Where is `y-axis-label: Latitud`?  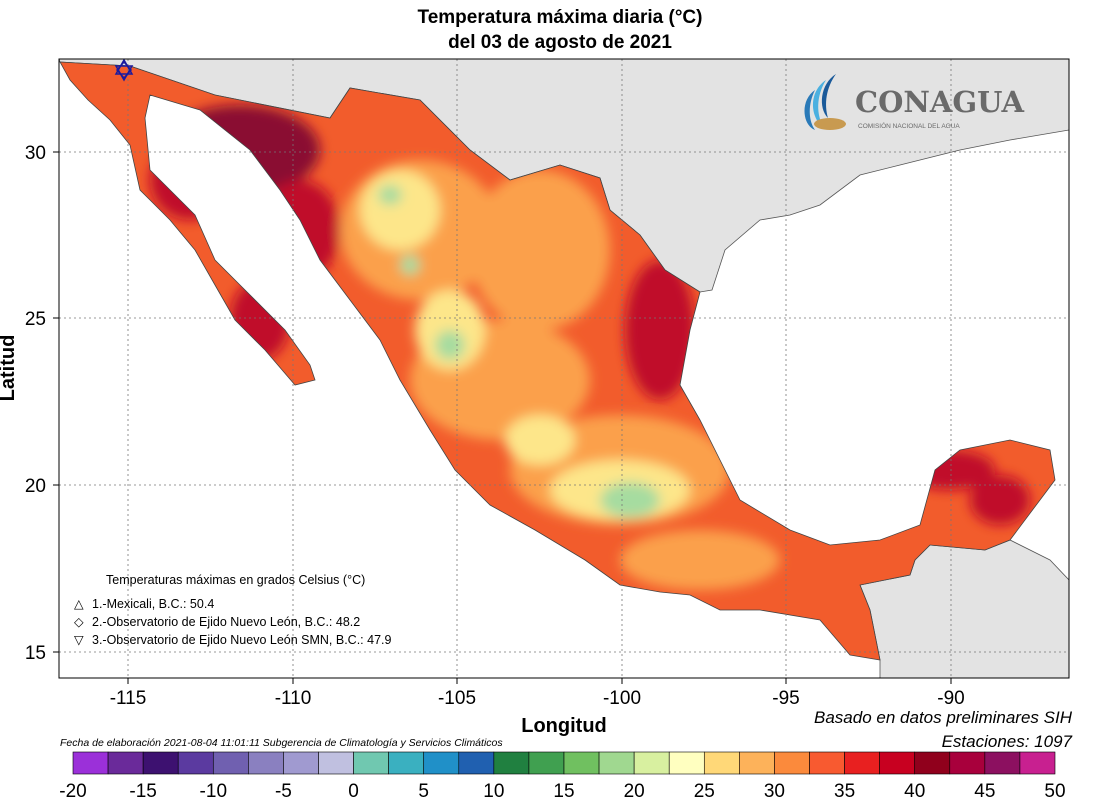
y-axis-label: Latitud is located at coordinates (9, 368).